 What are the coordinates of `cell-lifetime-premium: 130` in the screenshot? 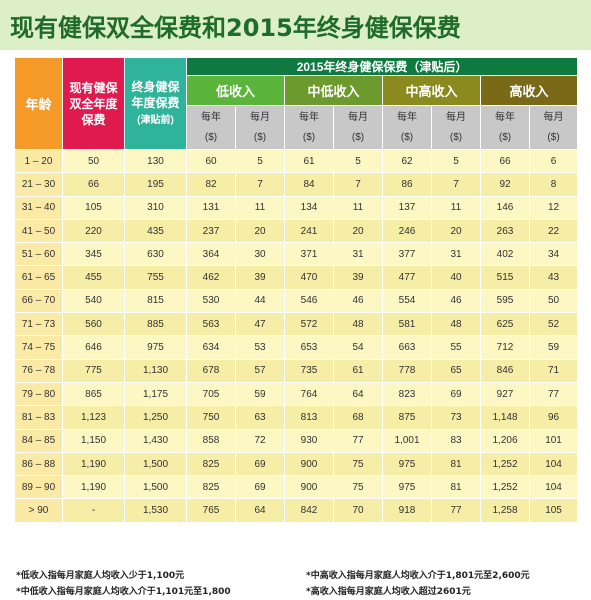 It's located at (155, 161).